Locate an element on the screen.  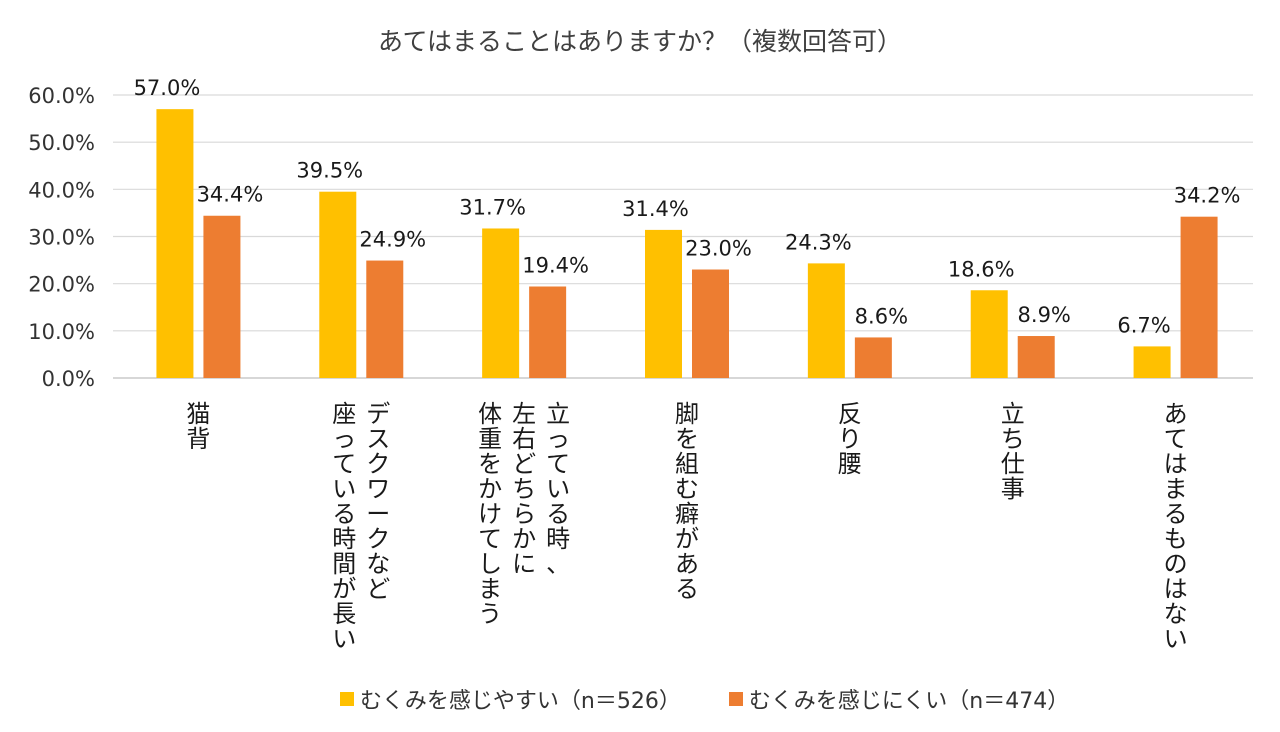
category-label-char: も is located at coordinates (1176, 539).